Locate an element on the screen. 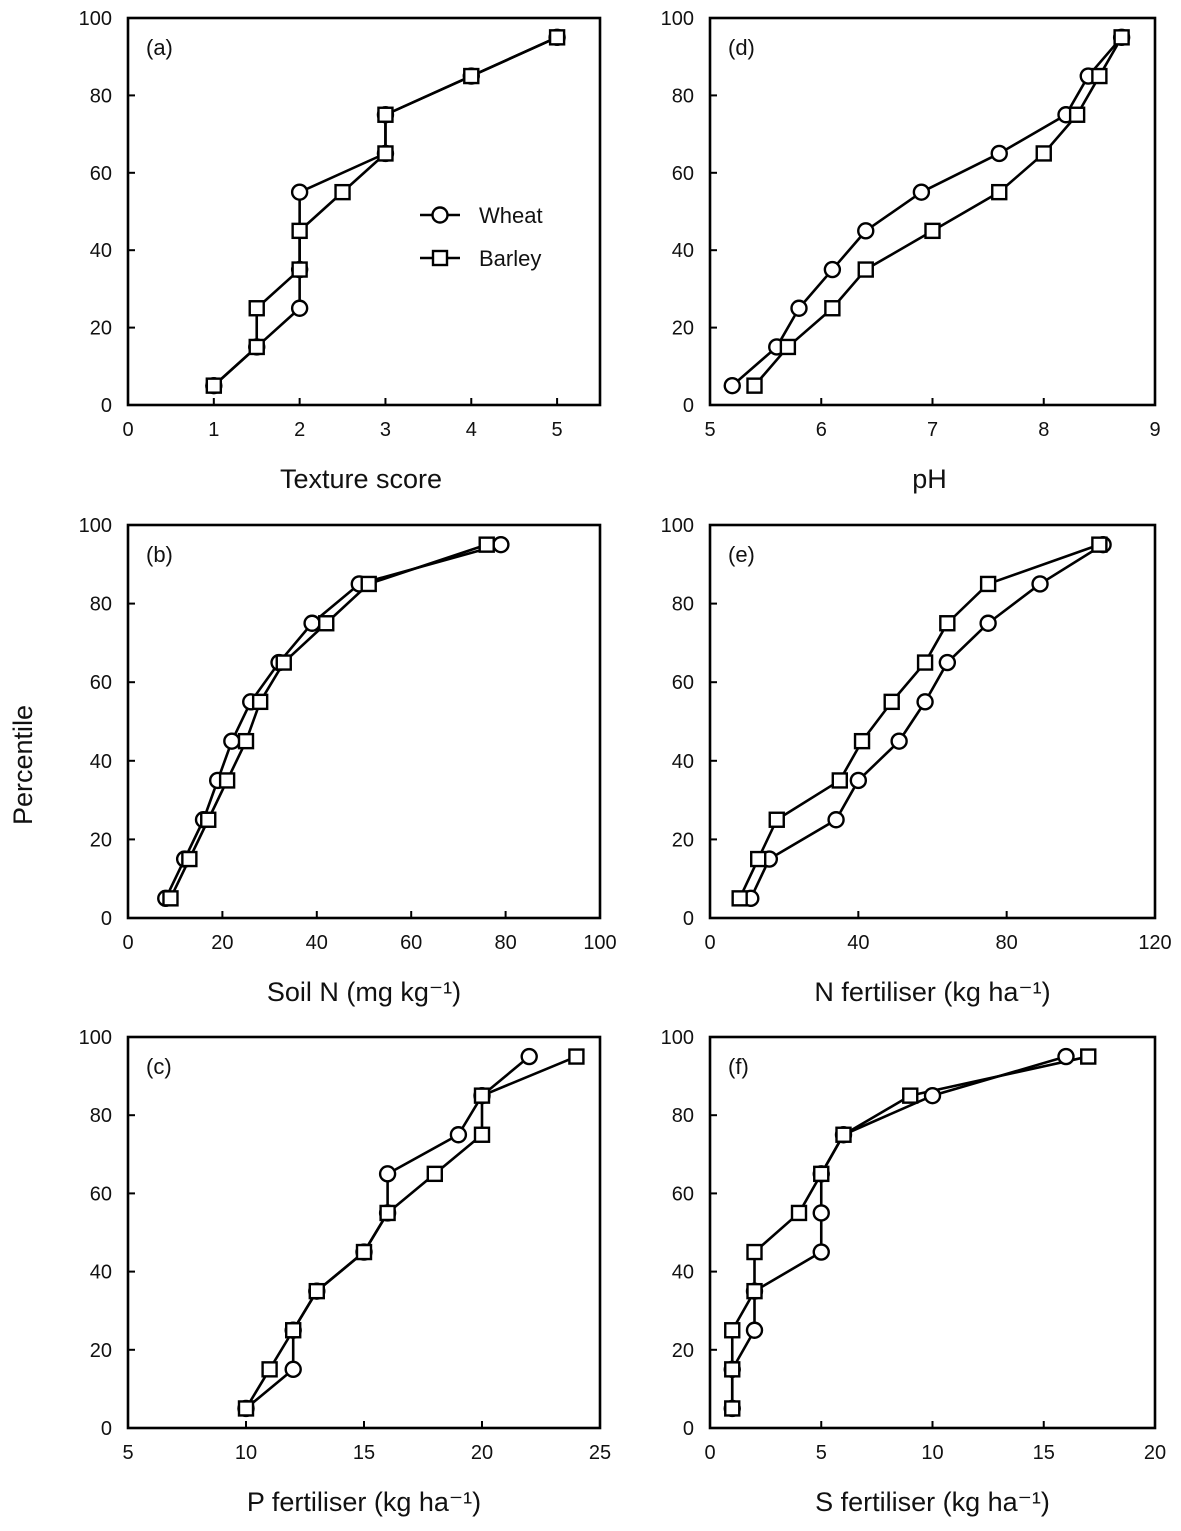 The height and width of the screenshot is (1531, 1181). y-axis-title: Percentile is located at coordinates (23, 765).